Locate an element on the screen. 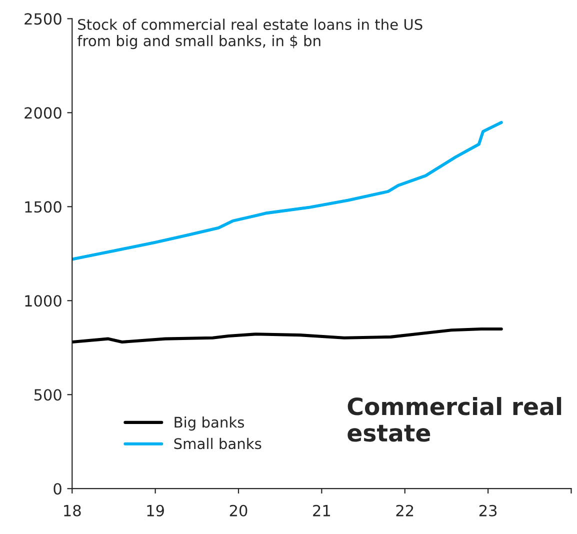 The width and height of the screenshot is (577, 534). annotation: Commercial real estate is located at coordinates (455, 419).